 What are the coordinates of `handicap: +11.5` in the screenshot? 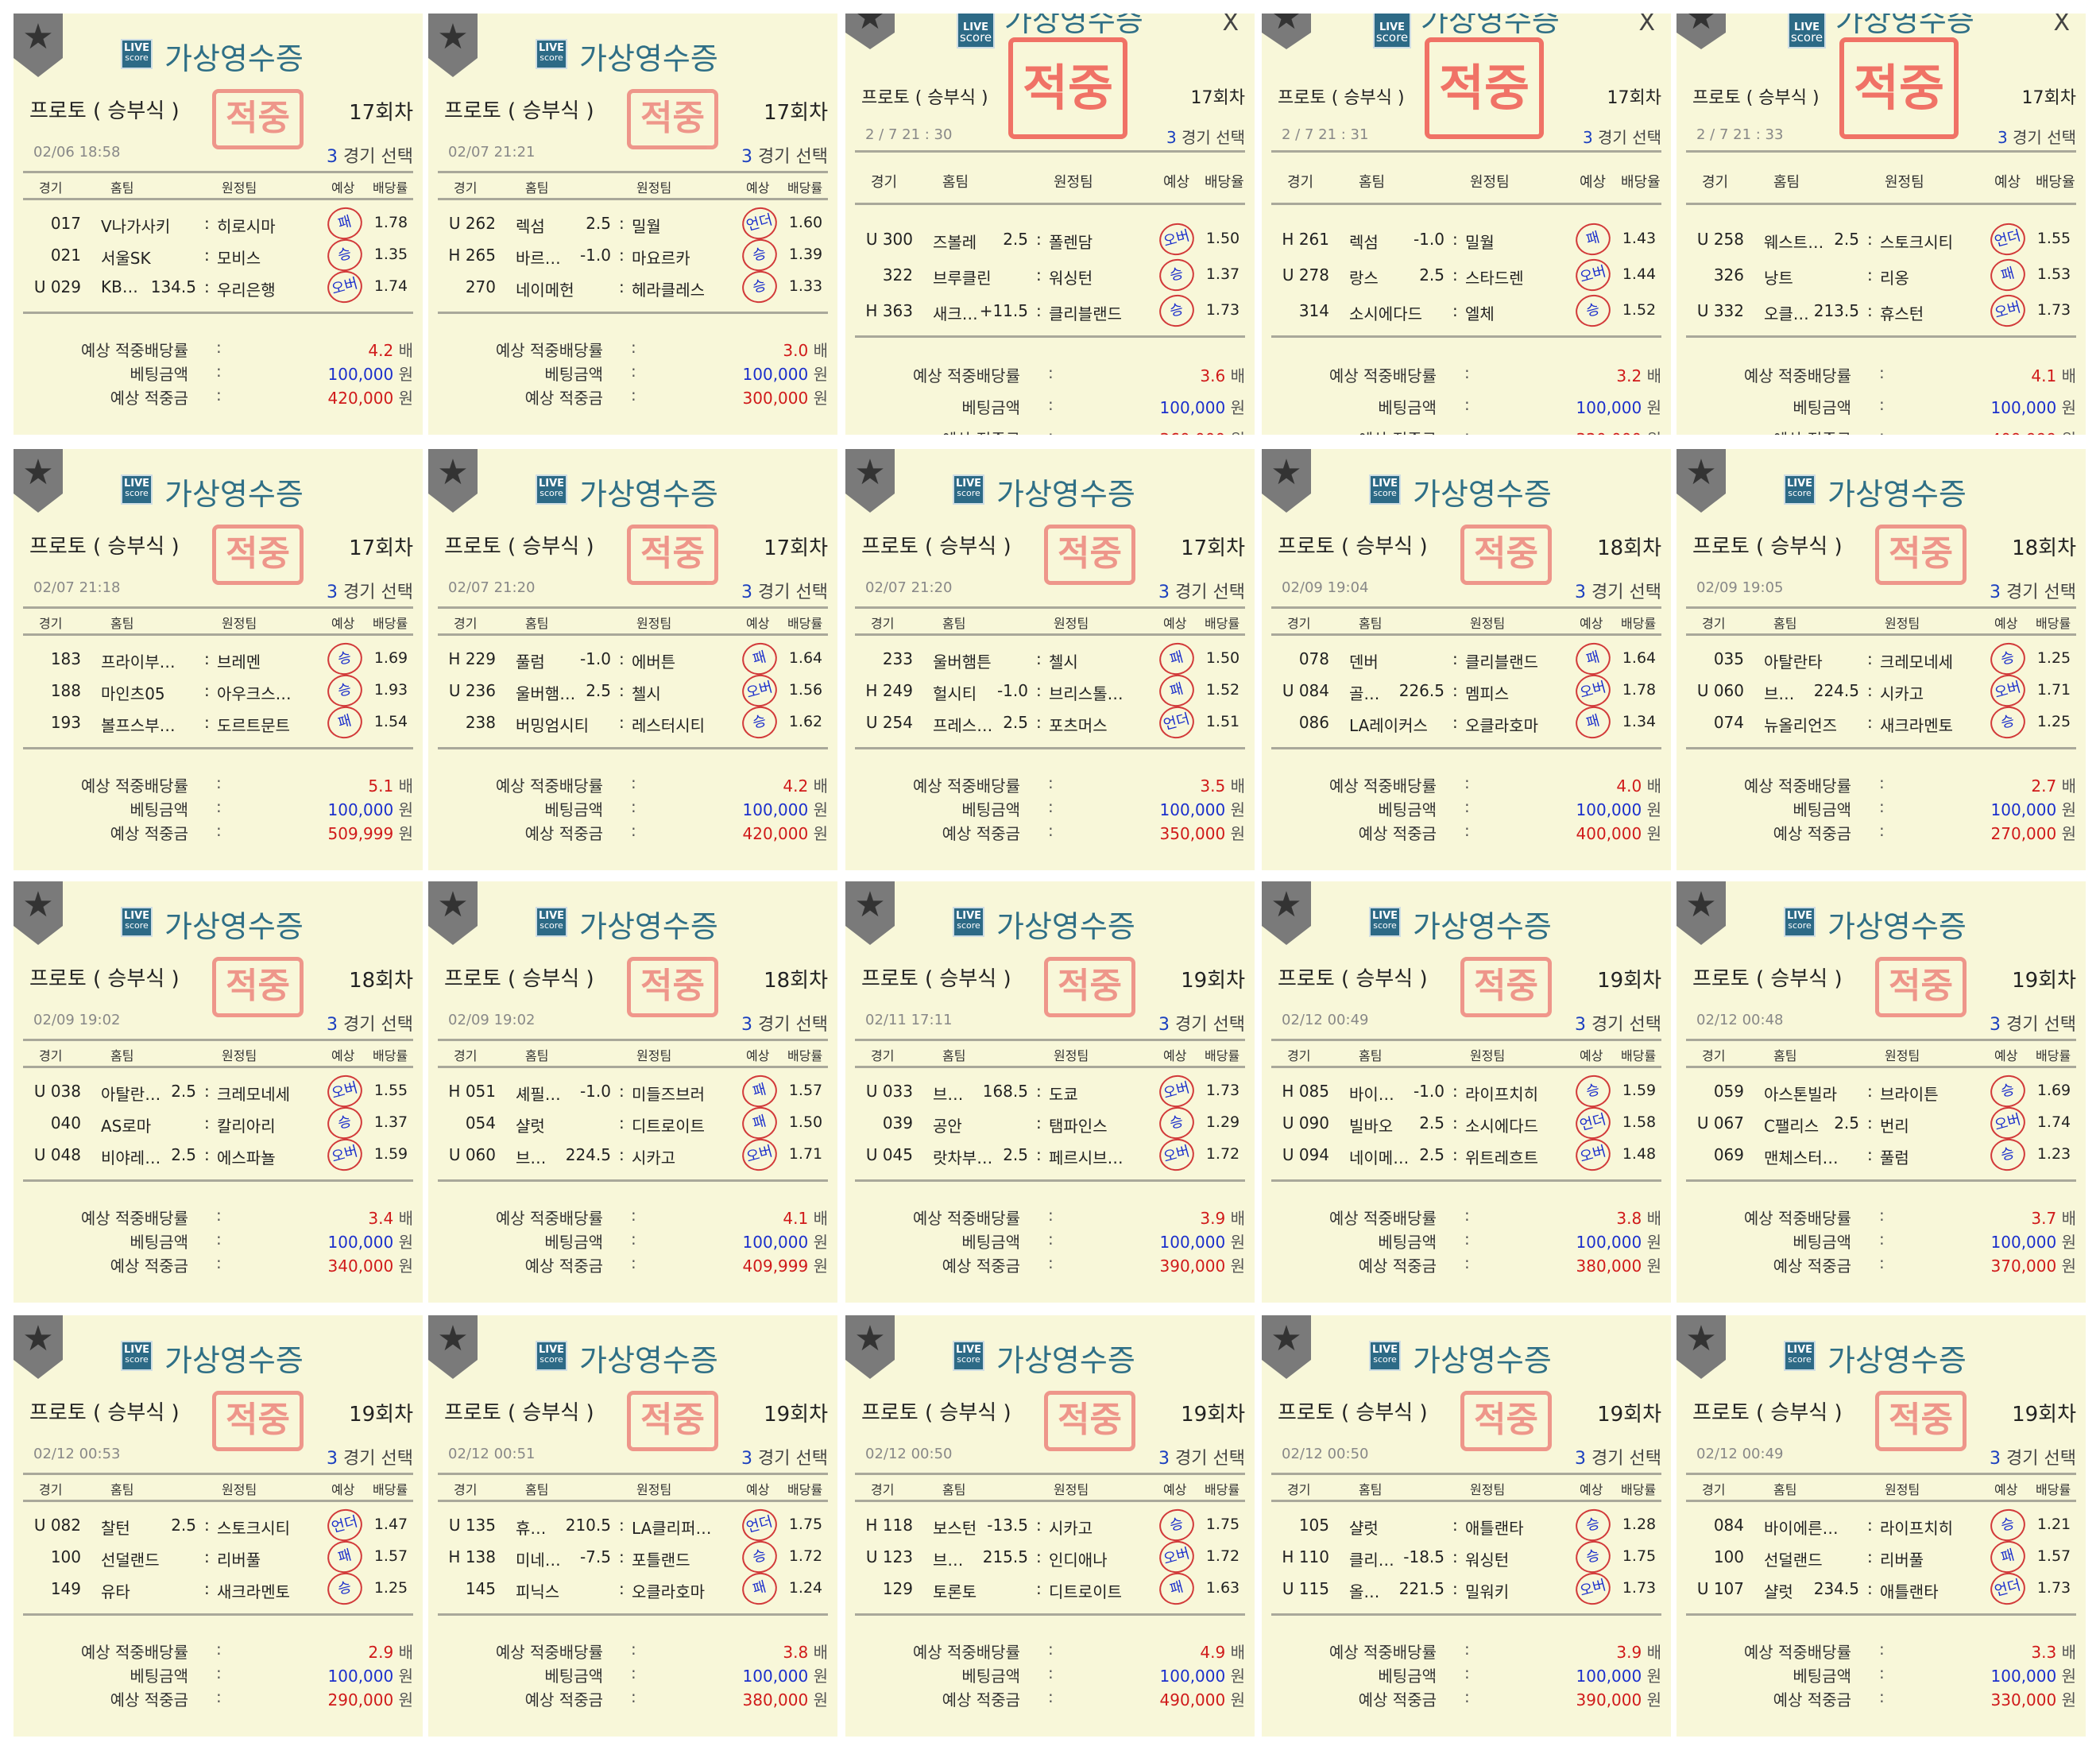 It's located at (1003, 310).